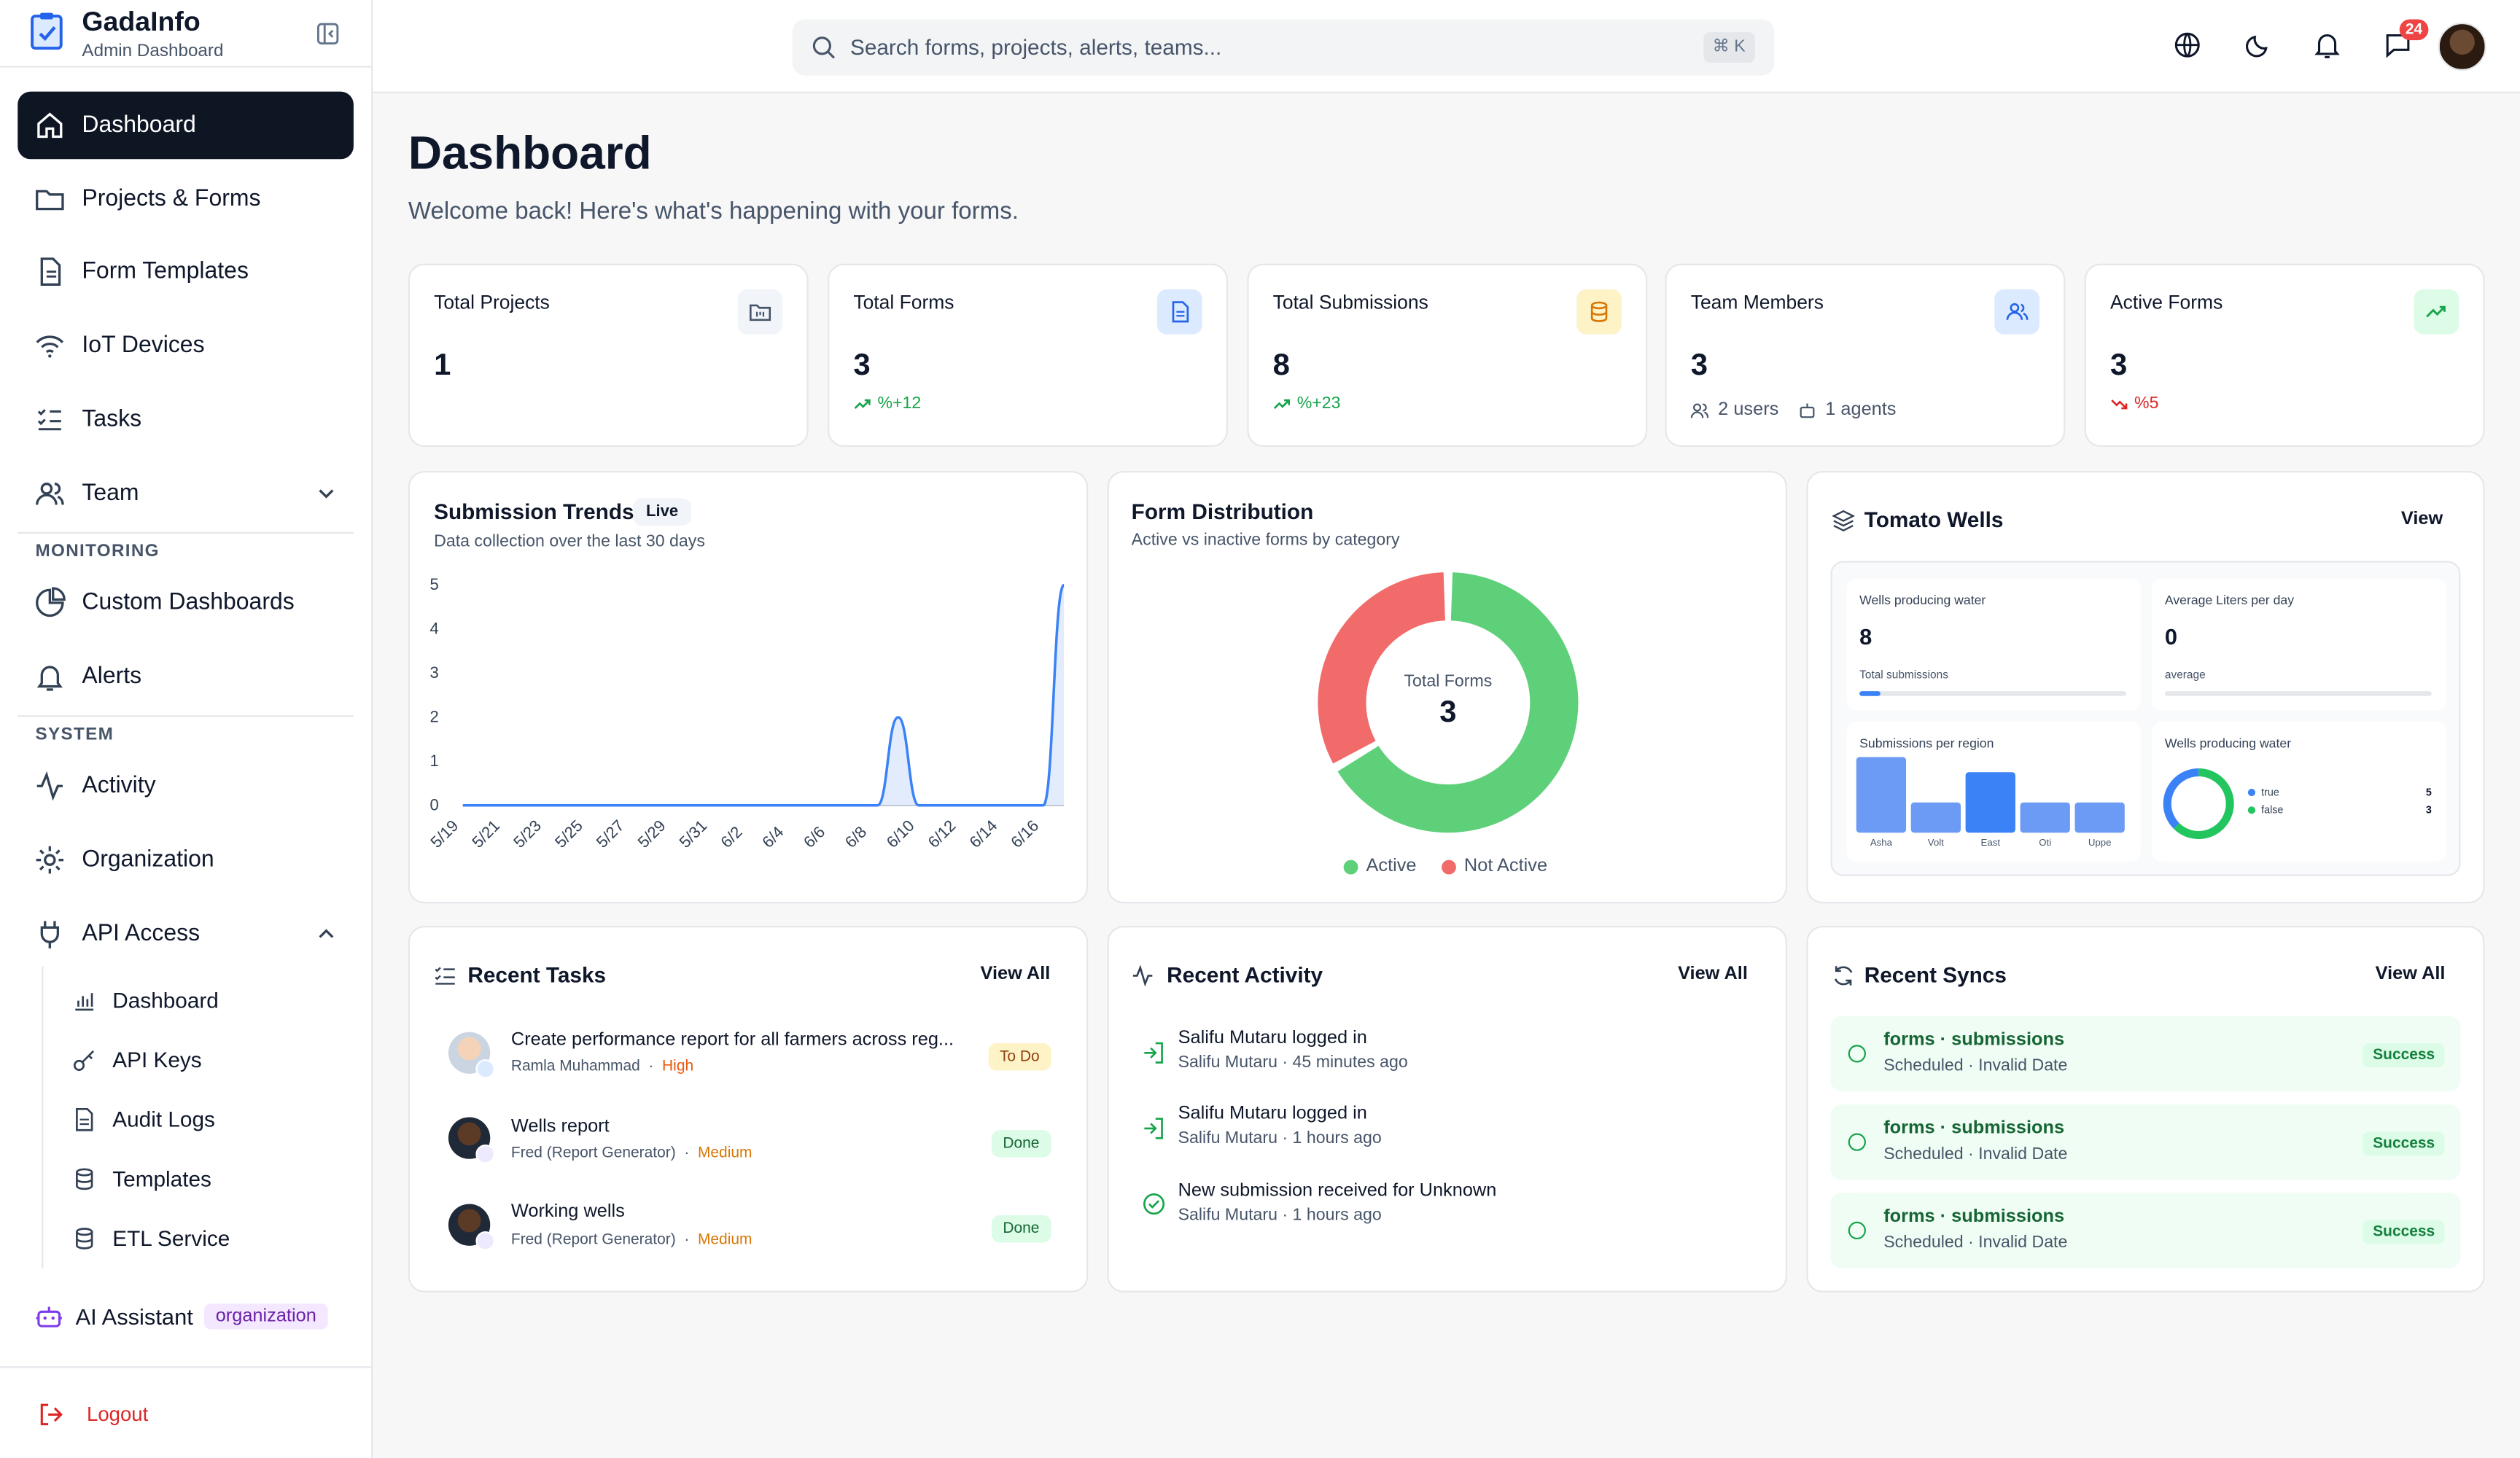  I want to click on sidebar-item-team: Team, so click(186, 494).